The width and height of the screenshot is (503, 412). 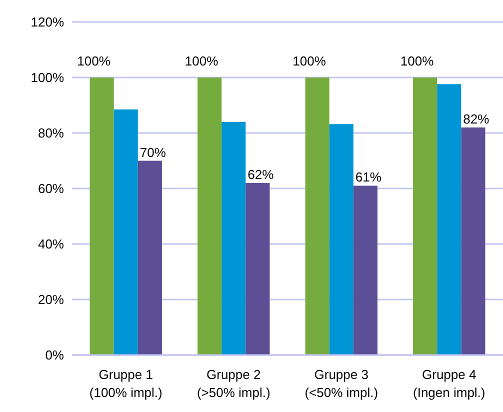 What do you see at coordinates (449, 383) in the screenshot?
I see `x-tick-label: Gruppe 4 (Ingen impl.)` at bounding box center [449, 383].